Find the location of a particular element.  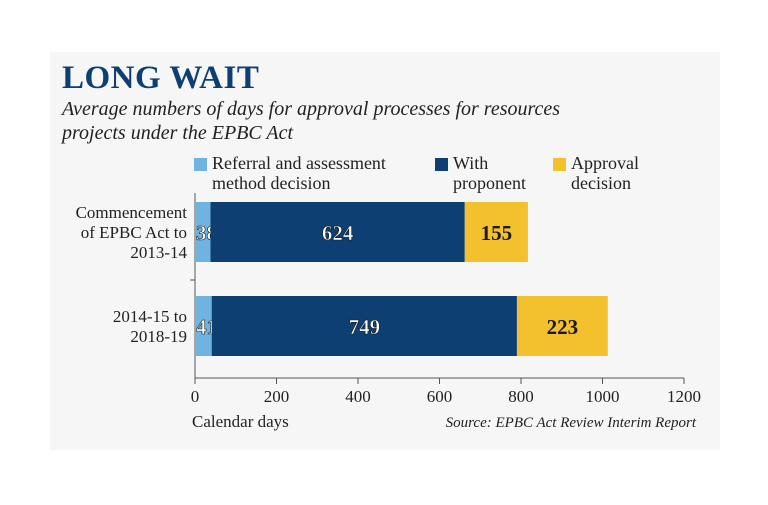

category-label: Commencement of EPBC Act to 2013-14 is located at coordinates (132, 232).